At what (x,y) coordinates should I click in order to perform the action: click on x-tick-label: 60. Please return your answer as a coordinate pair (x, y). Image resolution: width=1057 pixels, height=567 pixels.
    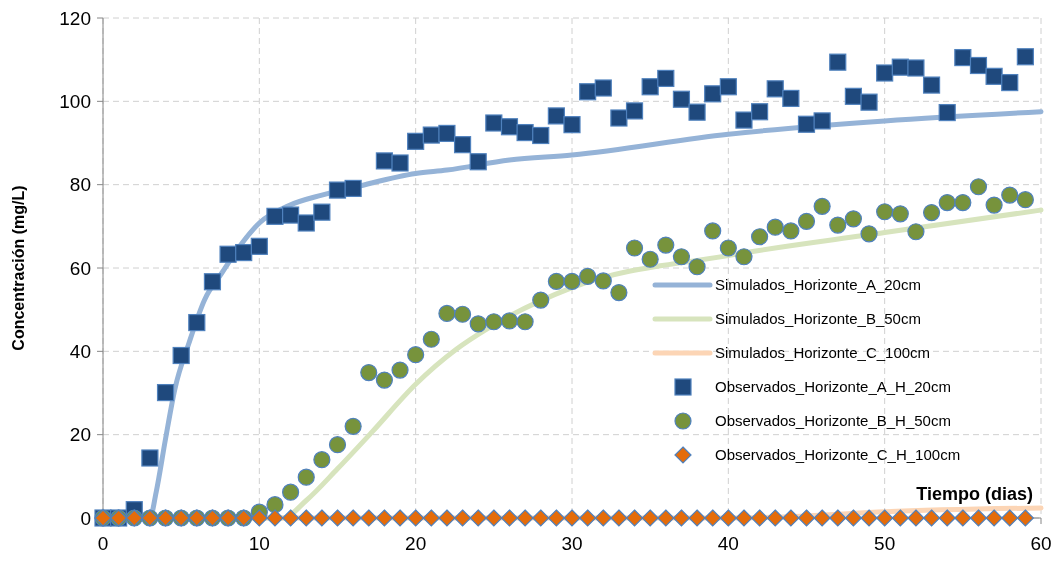
    Looking at the image, I should click on (1041, 543).